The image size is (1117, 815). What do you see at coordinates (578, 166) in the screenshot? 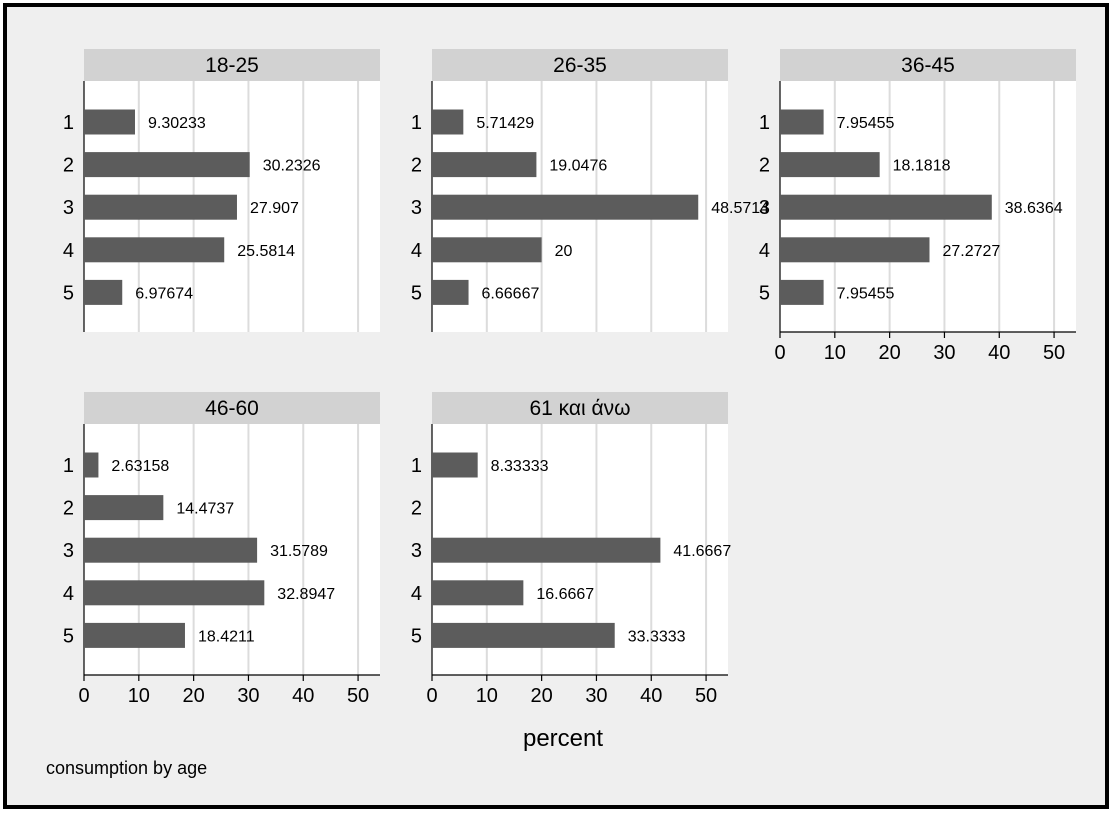
I see `value-label: 19.0476` at bounding box center [578, 166].